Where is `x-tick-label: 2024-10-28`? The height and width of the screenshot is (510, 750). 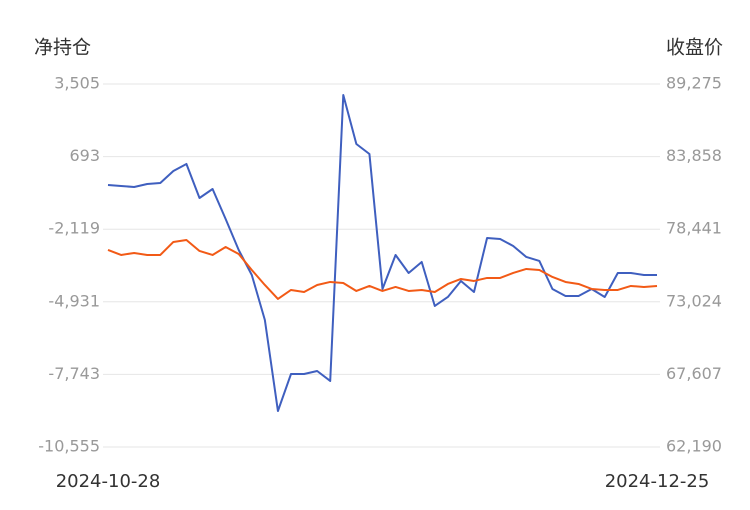
x-tick-label: 2024-10-28 is located at coordinates (108, 481).